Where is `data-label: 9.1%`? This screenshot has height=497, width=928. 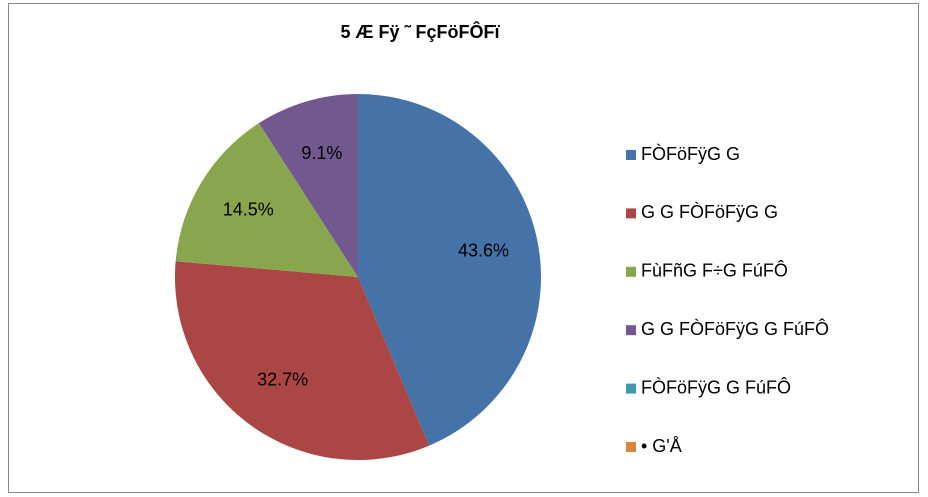
data-label: 9.1% is located at coordinates (321, 153).